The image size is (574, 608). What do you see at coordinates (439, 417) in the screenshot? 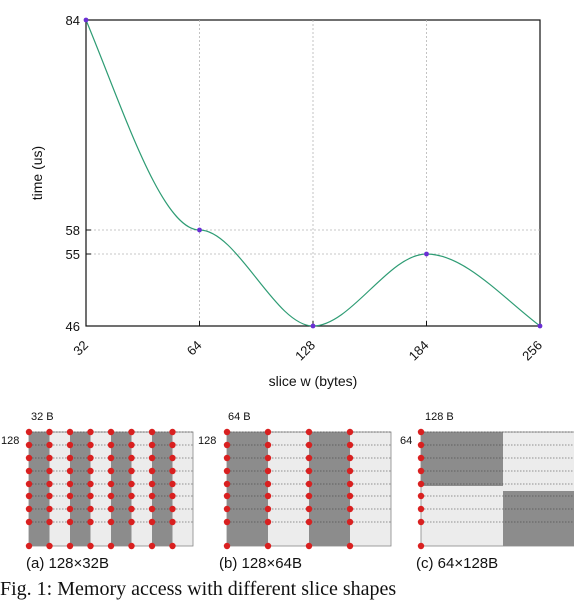
I see `width-label: 128 B` at bounding box center [439, 417].